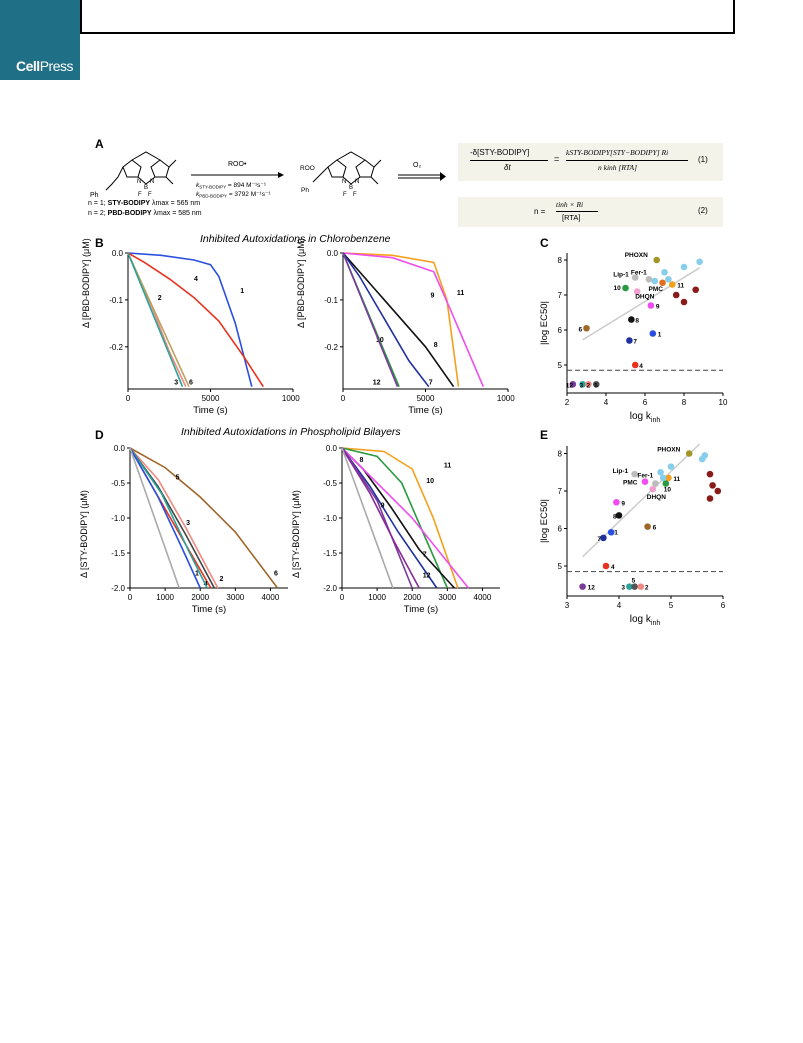 The height and width of the screenshot is (1043, 803). What do you see at coordinates (570, 385) in the screenshot?
I see `point-label: 12` at bounding box center [570, 385].